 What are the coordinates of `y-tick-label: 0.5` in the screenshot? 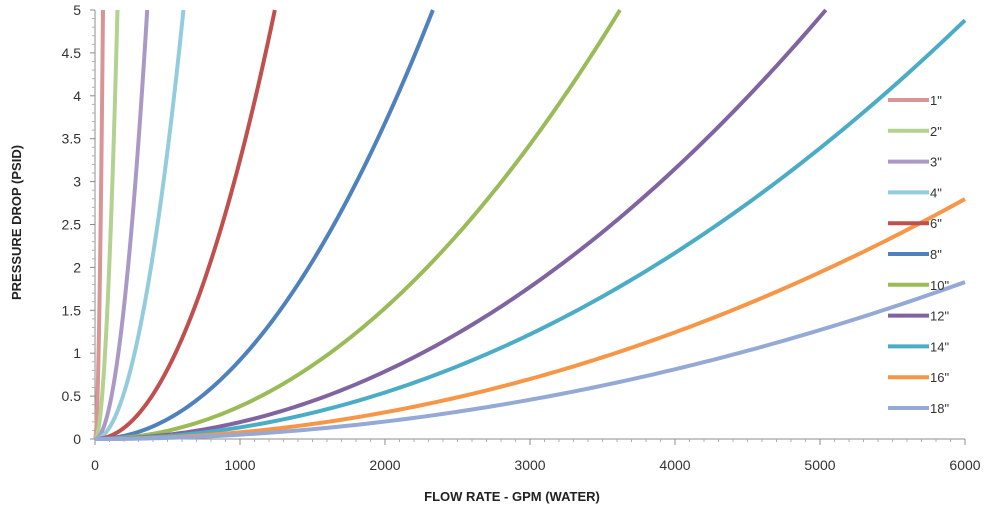 It's located at (72, 396).